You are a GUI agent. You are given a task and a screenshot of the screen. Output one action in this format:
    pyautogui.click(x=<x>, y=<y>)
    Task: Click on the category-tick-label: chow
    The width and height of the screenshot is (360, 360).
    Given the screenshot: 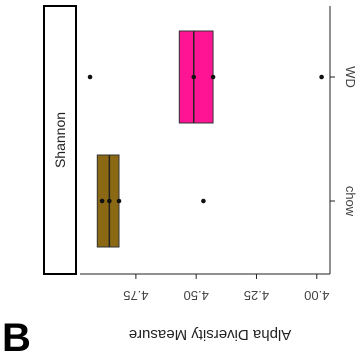 What is the action you would take?
    pyautogui.click(x=350, y=201)
    